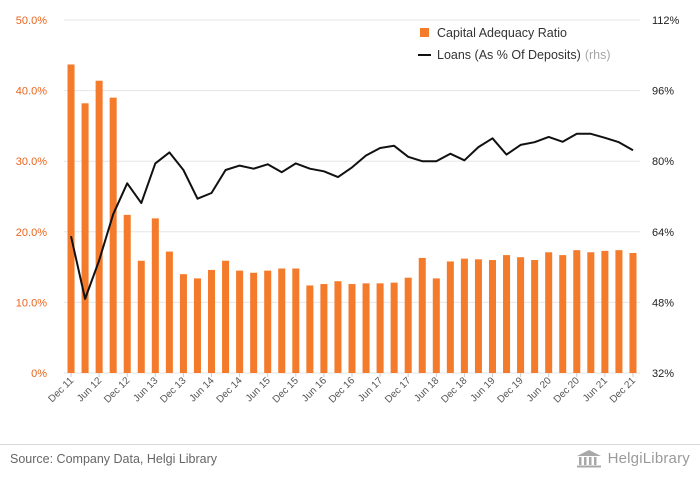  Describe the element at coordinates (539, 389) in the screenshot. I see `x-tick-label: Jun 20` at that location.